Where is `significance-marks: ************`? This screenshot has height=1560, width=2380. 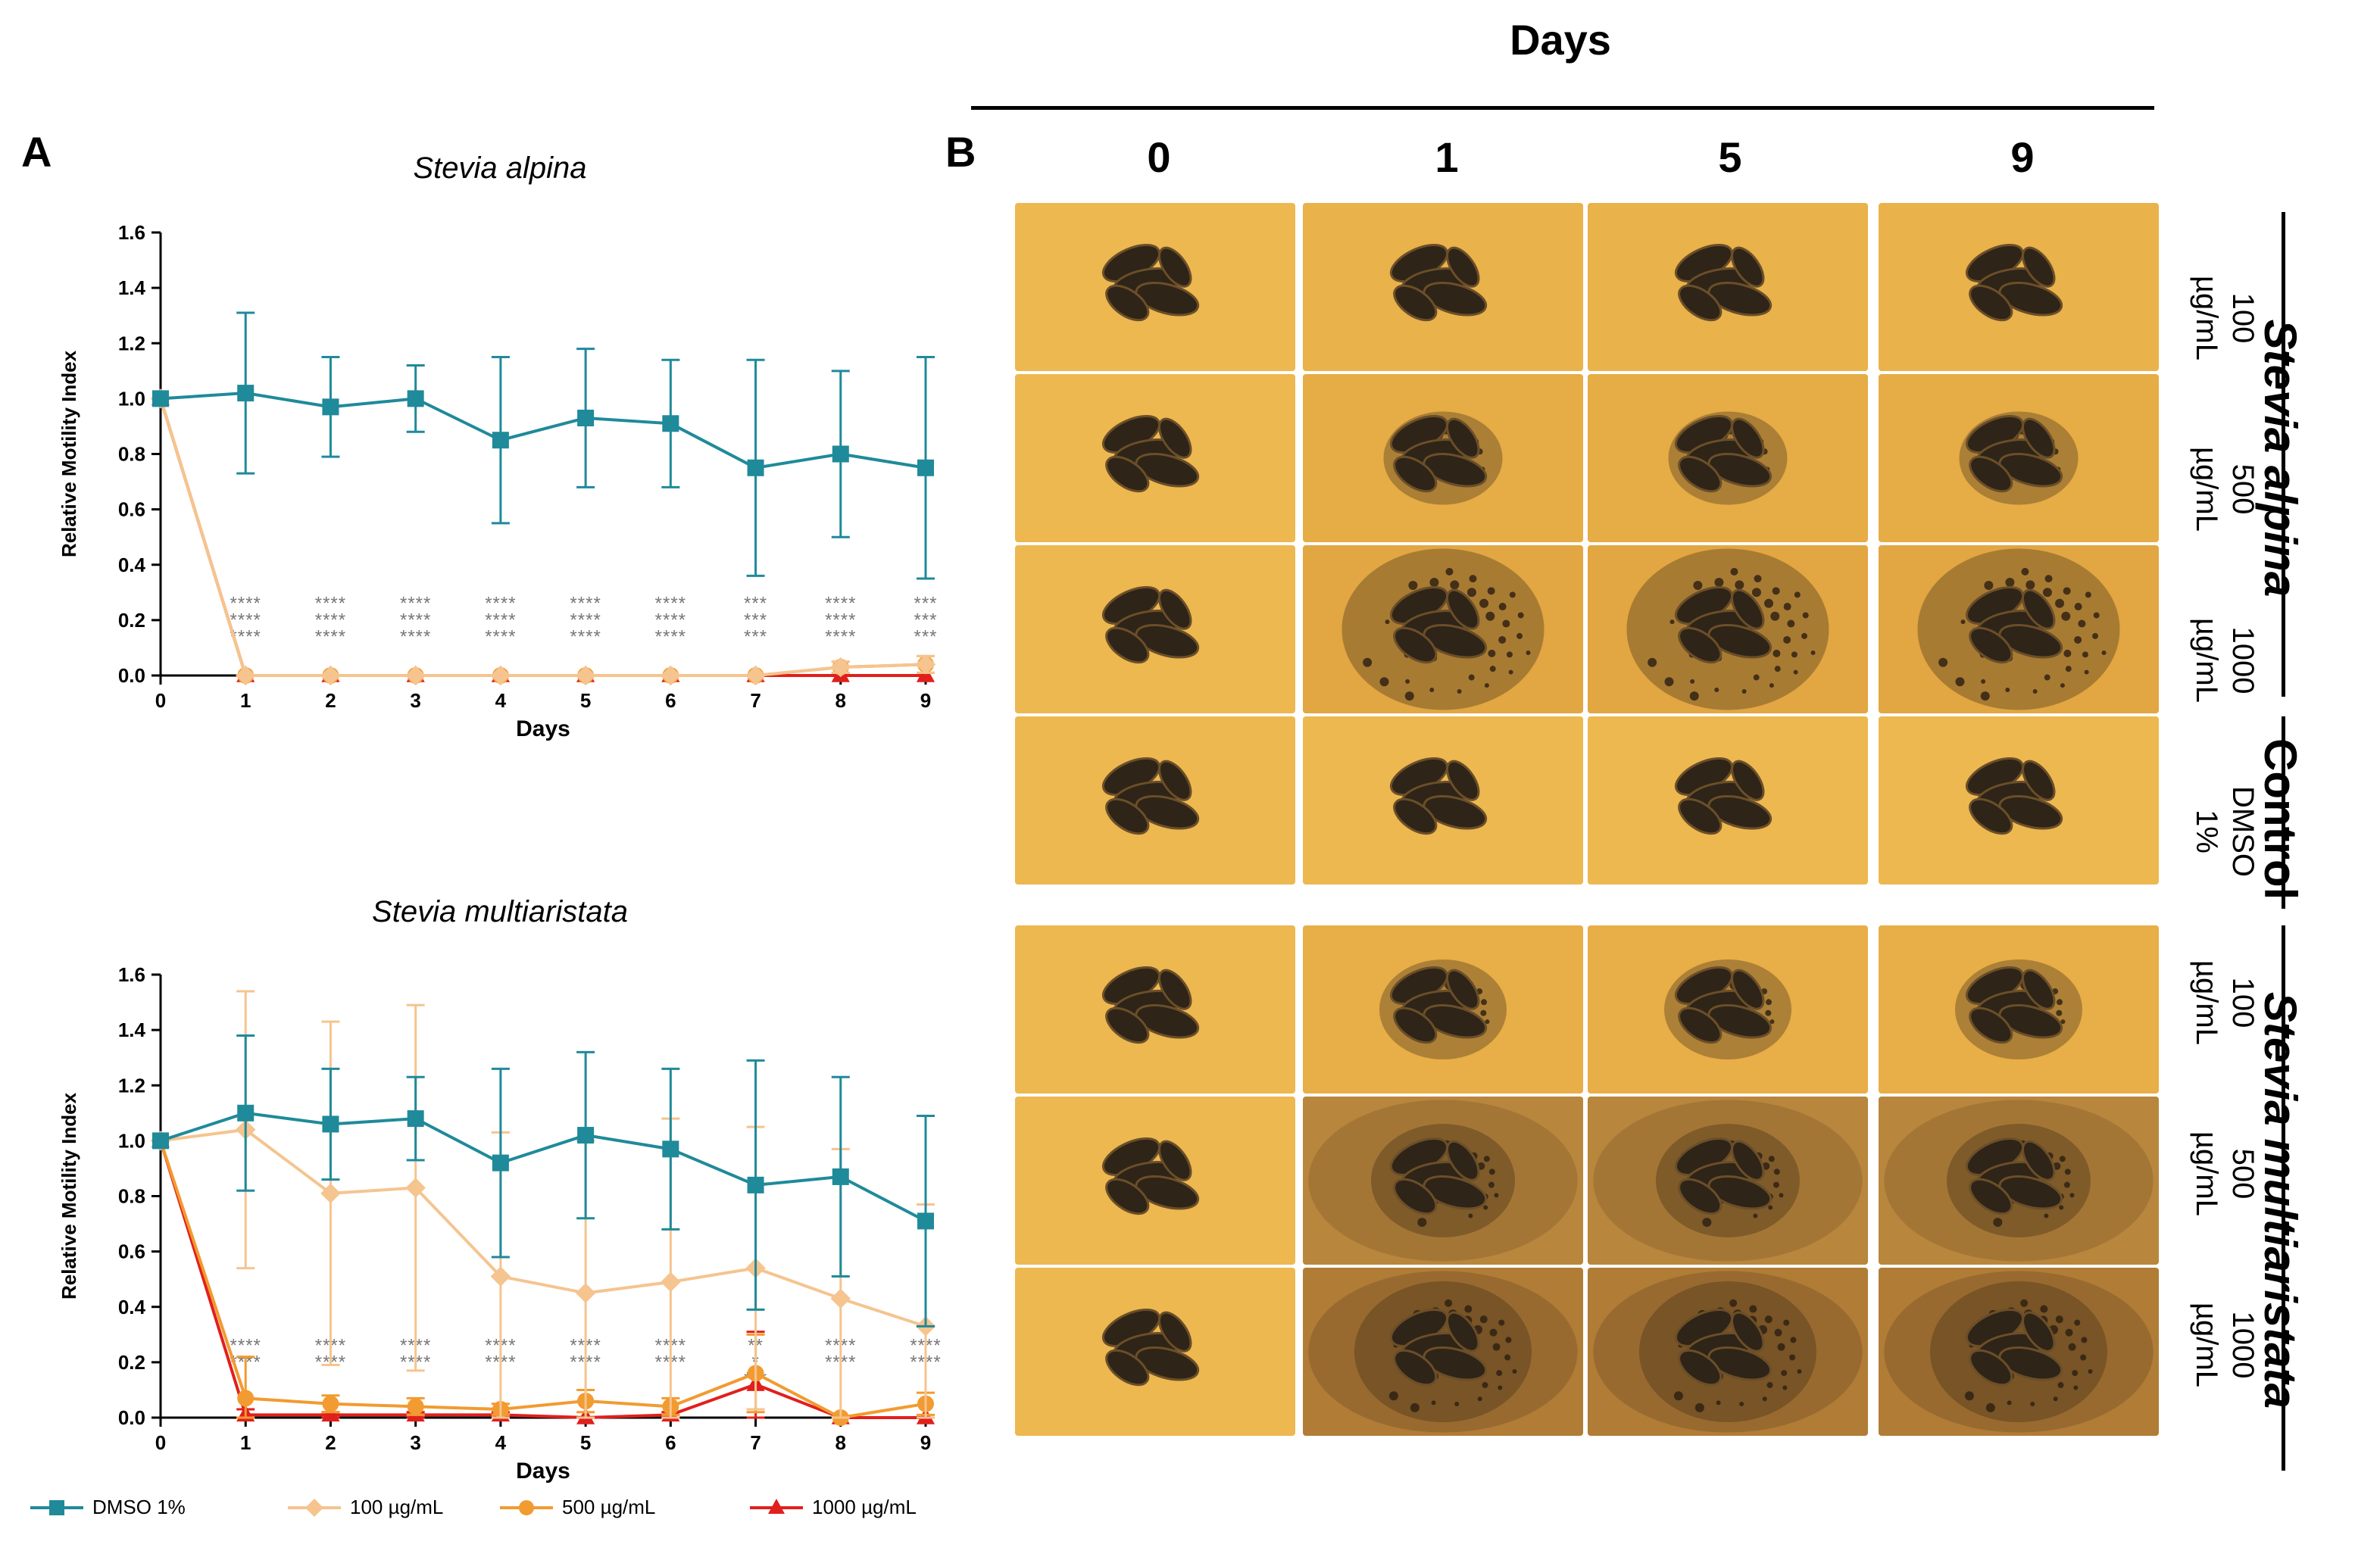 significance-marks: ************ is located at coordinates (330, 620).